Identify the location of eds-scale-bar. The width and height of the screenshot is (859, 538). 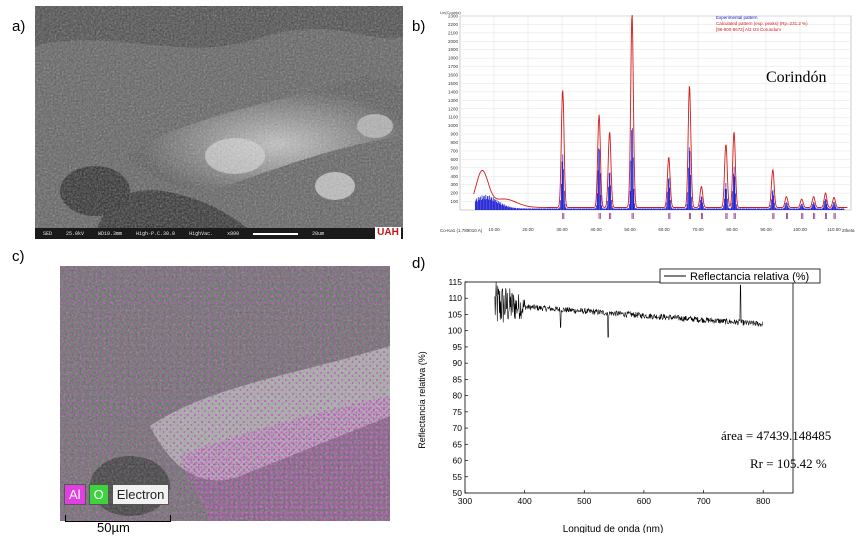
(118, 518).